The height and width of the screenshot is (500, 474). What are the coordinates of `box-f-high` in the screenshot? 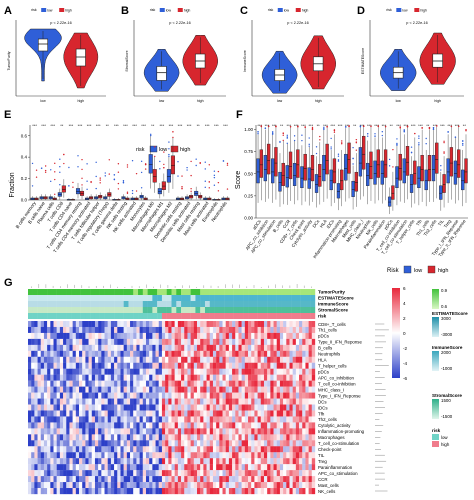 It's located at (268, 159).